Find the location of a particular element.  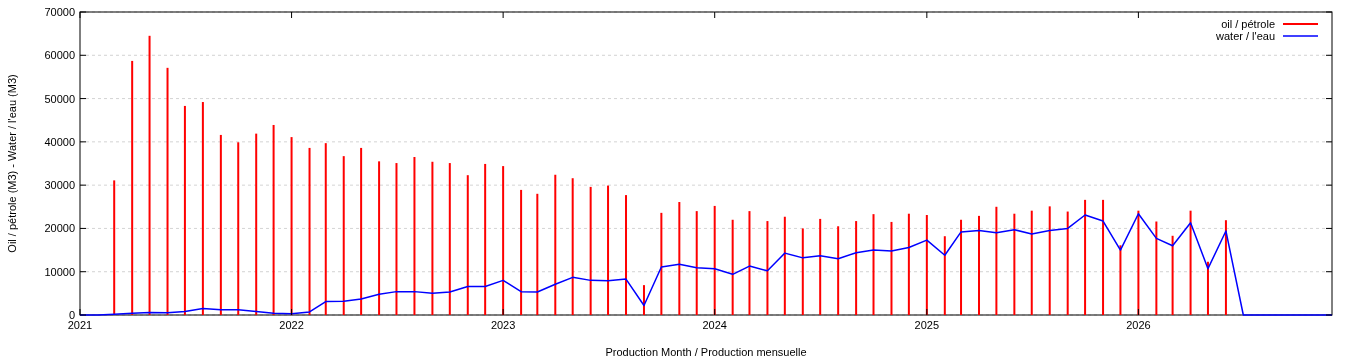

x-tick-label: 2025 is located at coordinates (927, 325).